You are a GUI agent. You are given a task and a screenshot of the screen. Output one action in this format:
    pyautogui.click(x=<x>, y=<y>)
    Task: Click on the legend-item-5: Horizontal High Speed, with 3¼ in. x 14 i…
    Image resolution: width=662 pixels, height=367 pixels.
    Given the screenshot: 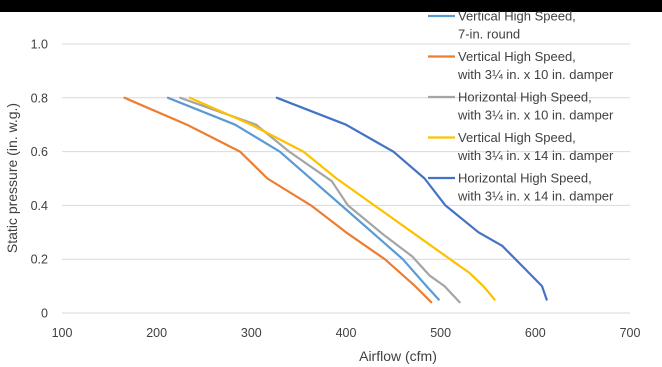 What is the action you would take?
    pyautogui.click(x=521, y=187)
    